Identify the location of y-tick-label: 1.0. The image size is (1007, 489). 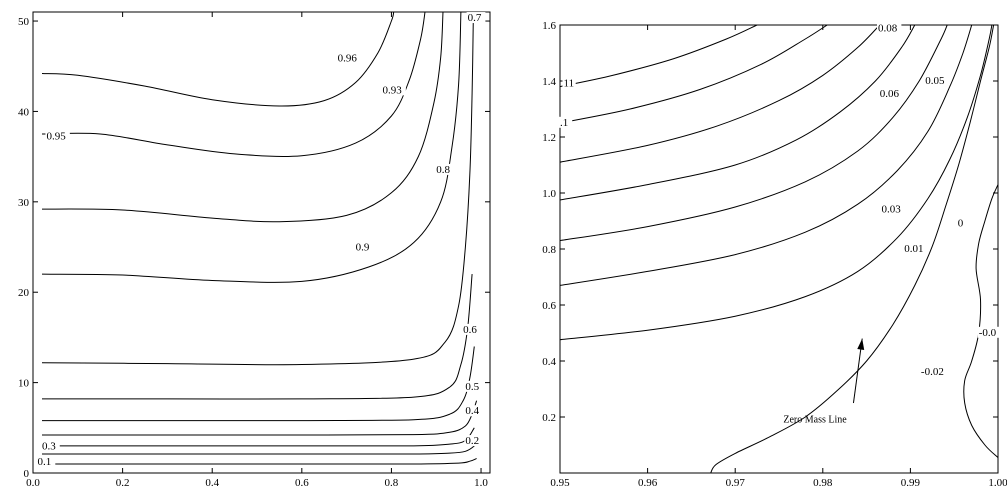
(549, 194).